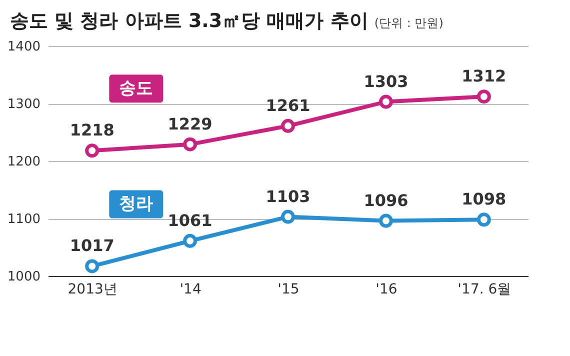 The height and width of the screenshot is (356, 570). I want to click on y-tick-label: 1100, so click(23, 219).